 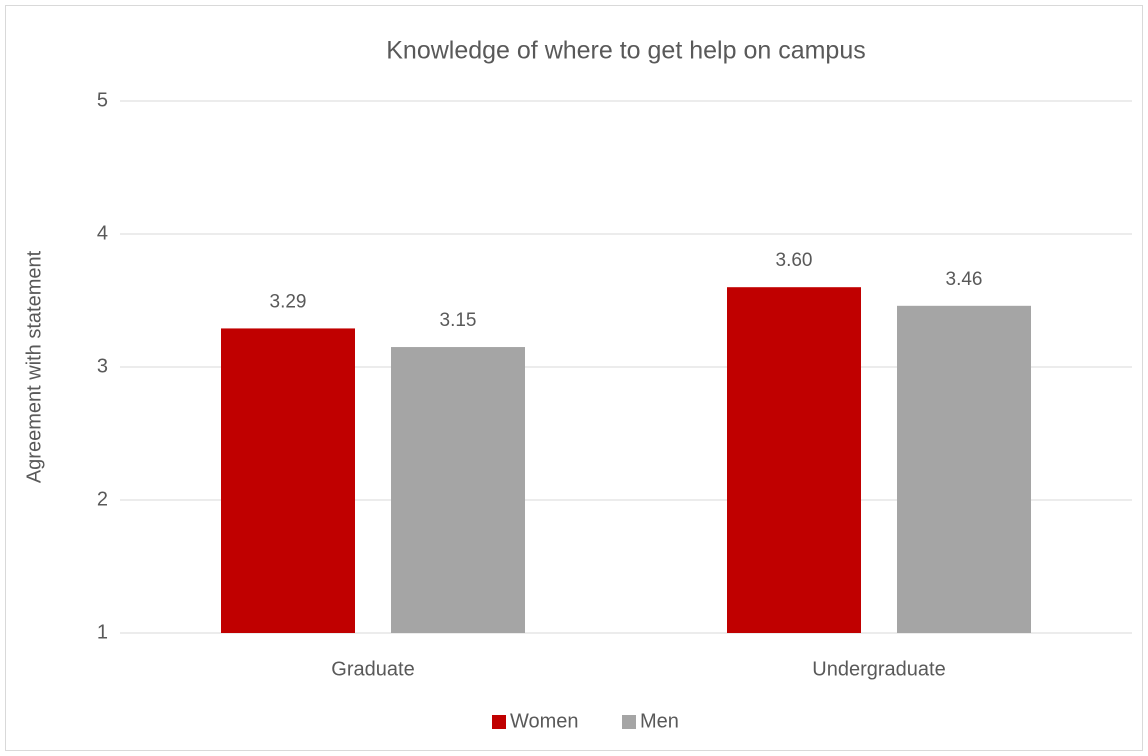 What do you see at coordinates (544, 721) in the screenshot?
I see `legend-label: Women` at bounding box center [544, 721].